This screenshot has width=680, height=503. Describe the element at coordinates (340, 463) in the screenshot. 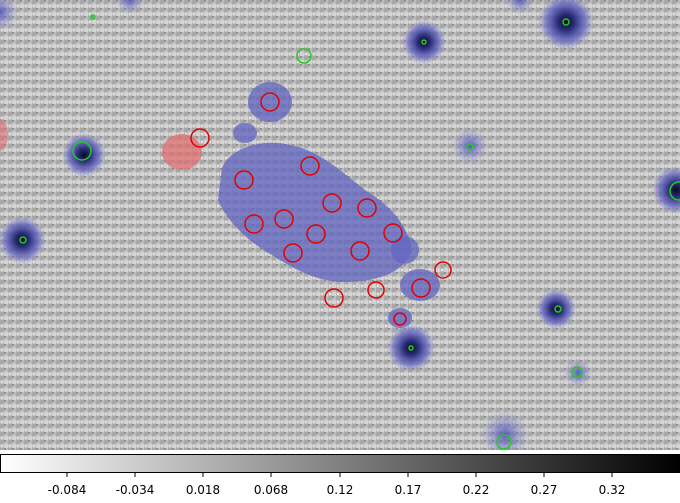

I see `colorbar-gradient` at that location.